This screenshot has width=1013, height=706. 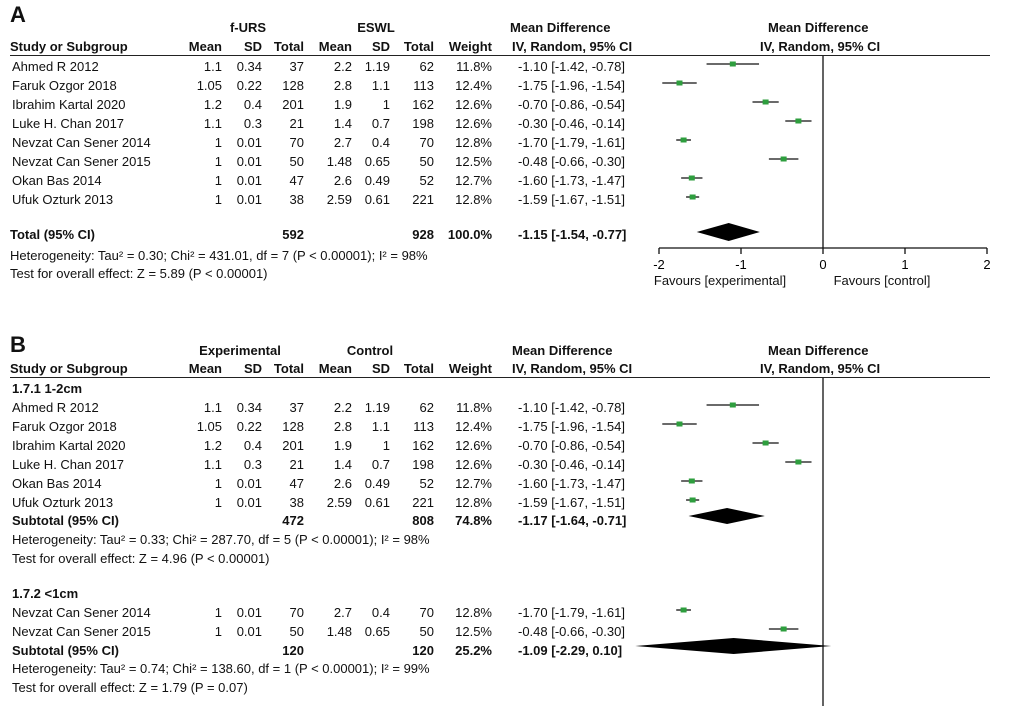 What do you see at coordinates (423, 650) in the screenshot?
I see `subtotal-n2: 120` at bounding box center [423, 650].